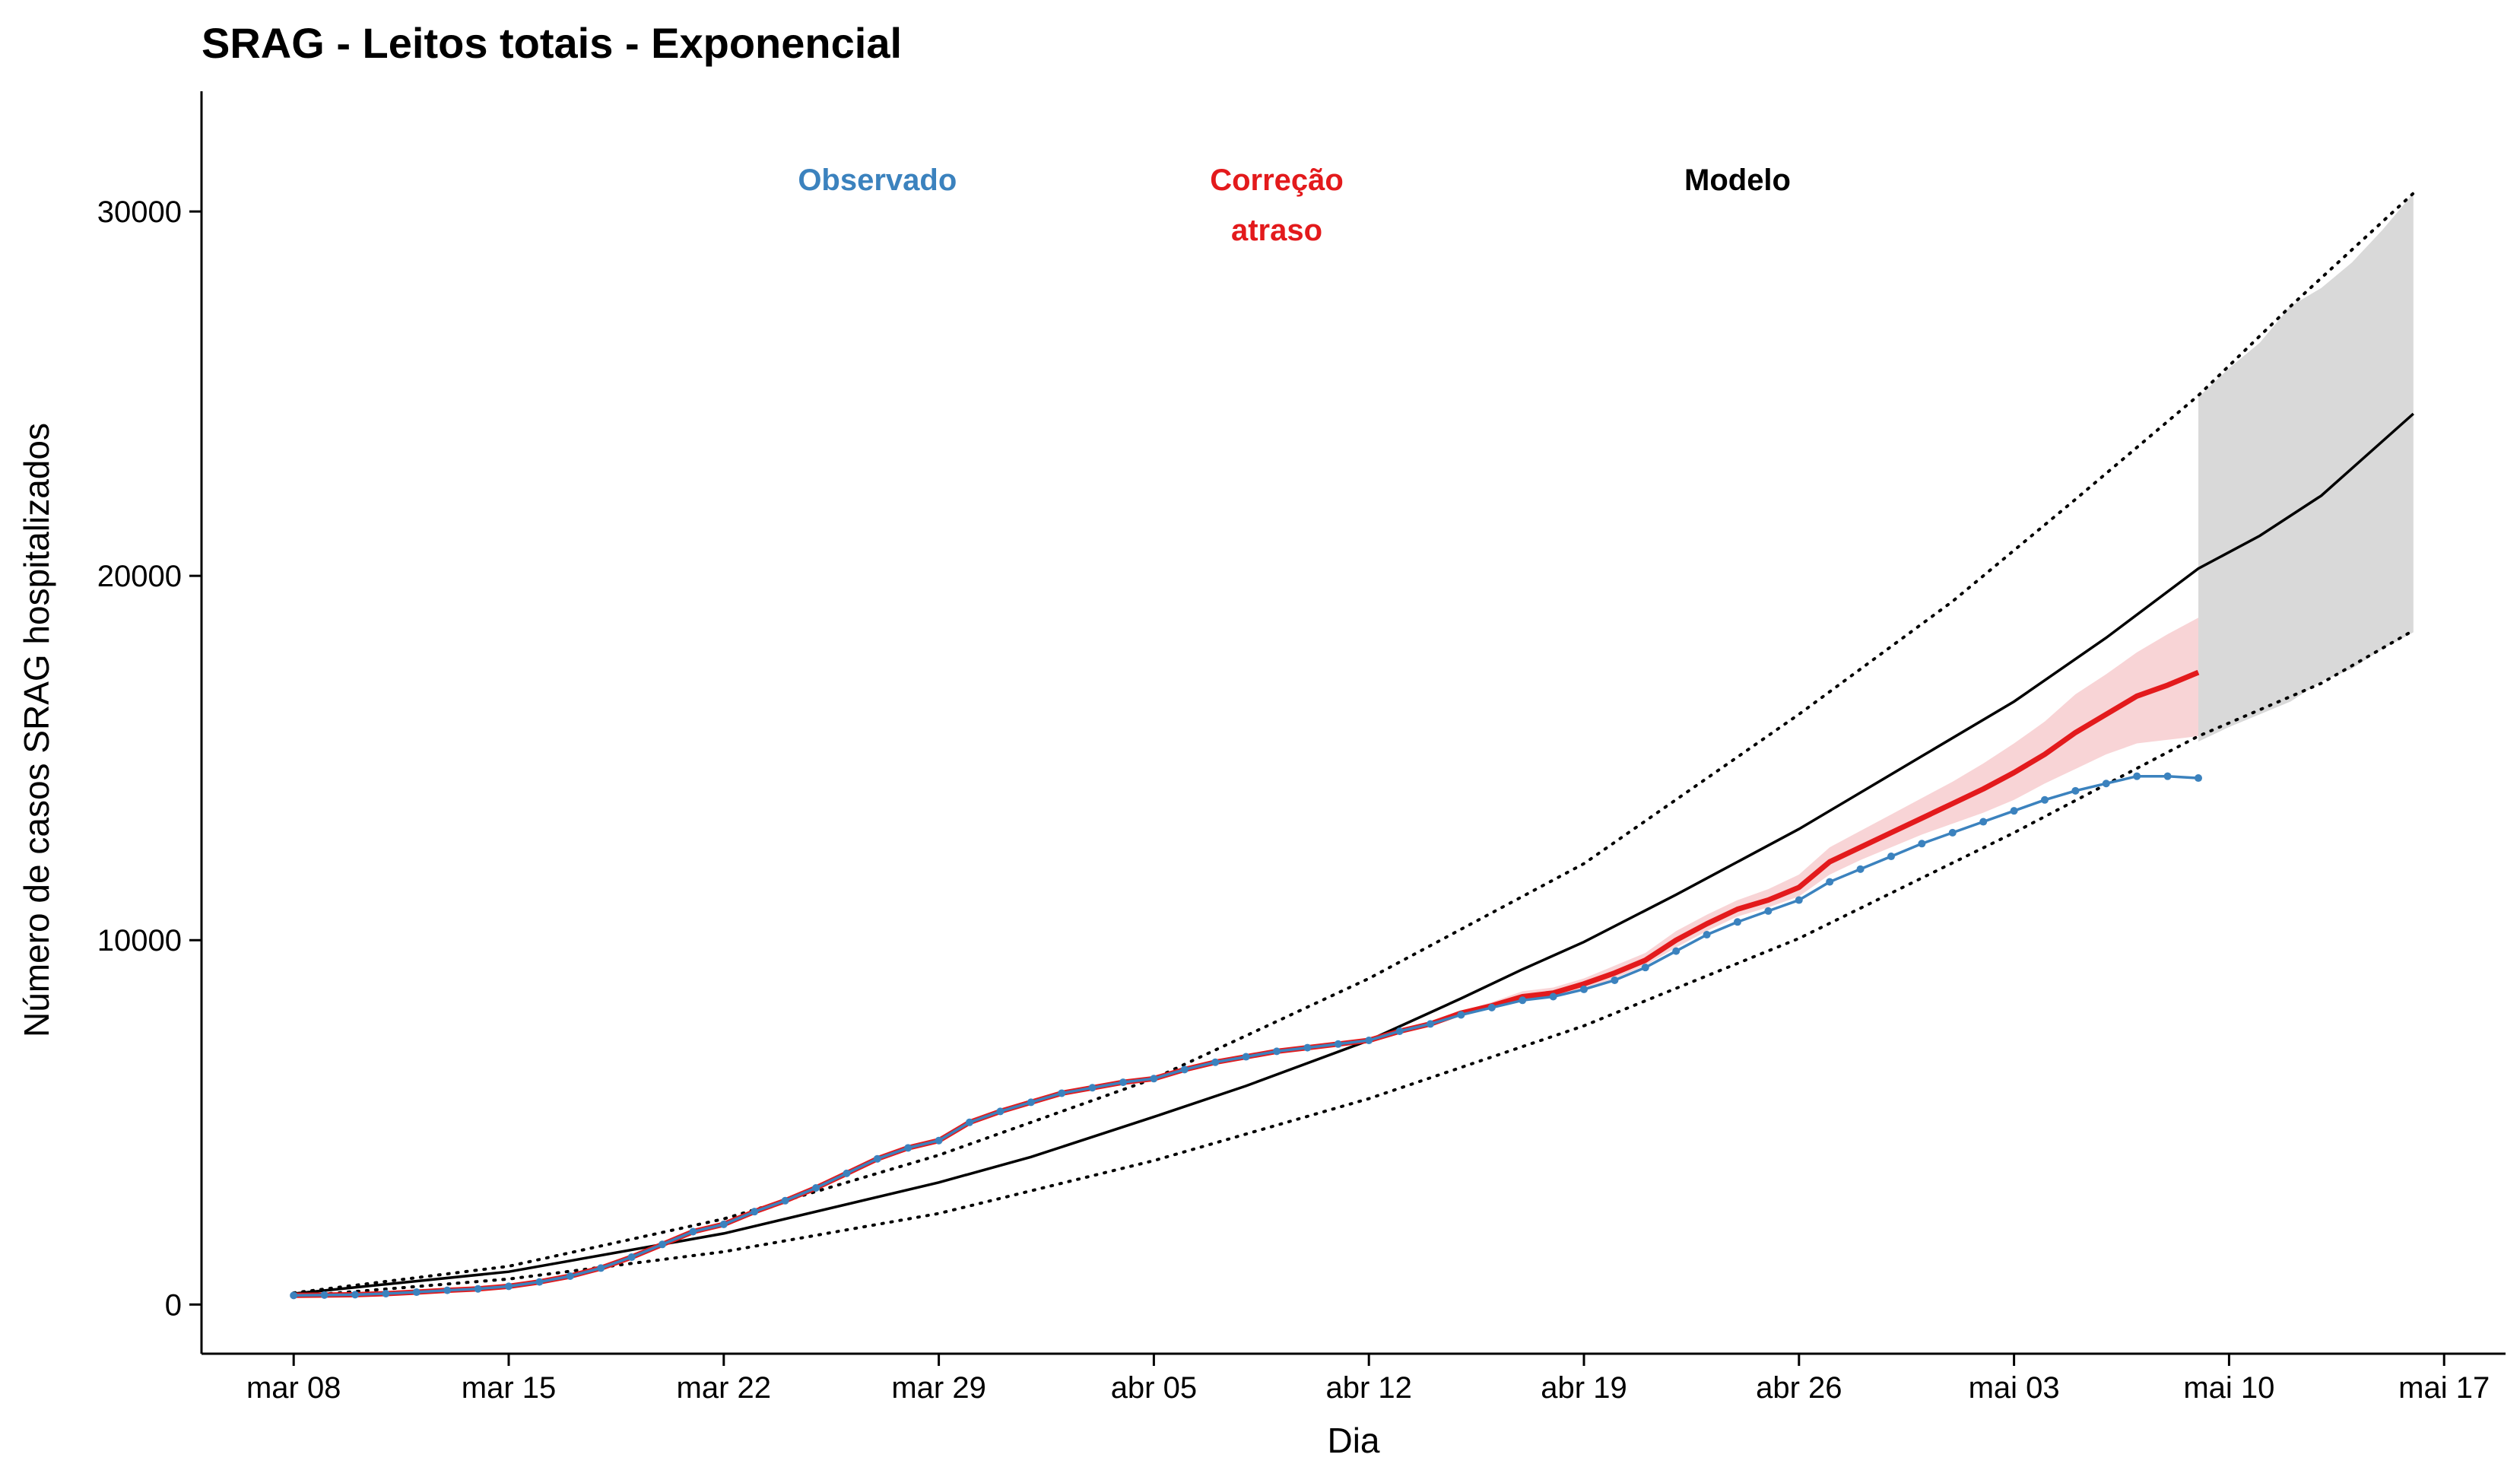  Describe the element at coordinates (1799, 1388) in the screenshot. I see `x-tick-label: abr 26` at that location.